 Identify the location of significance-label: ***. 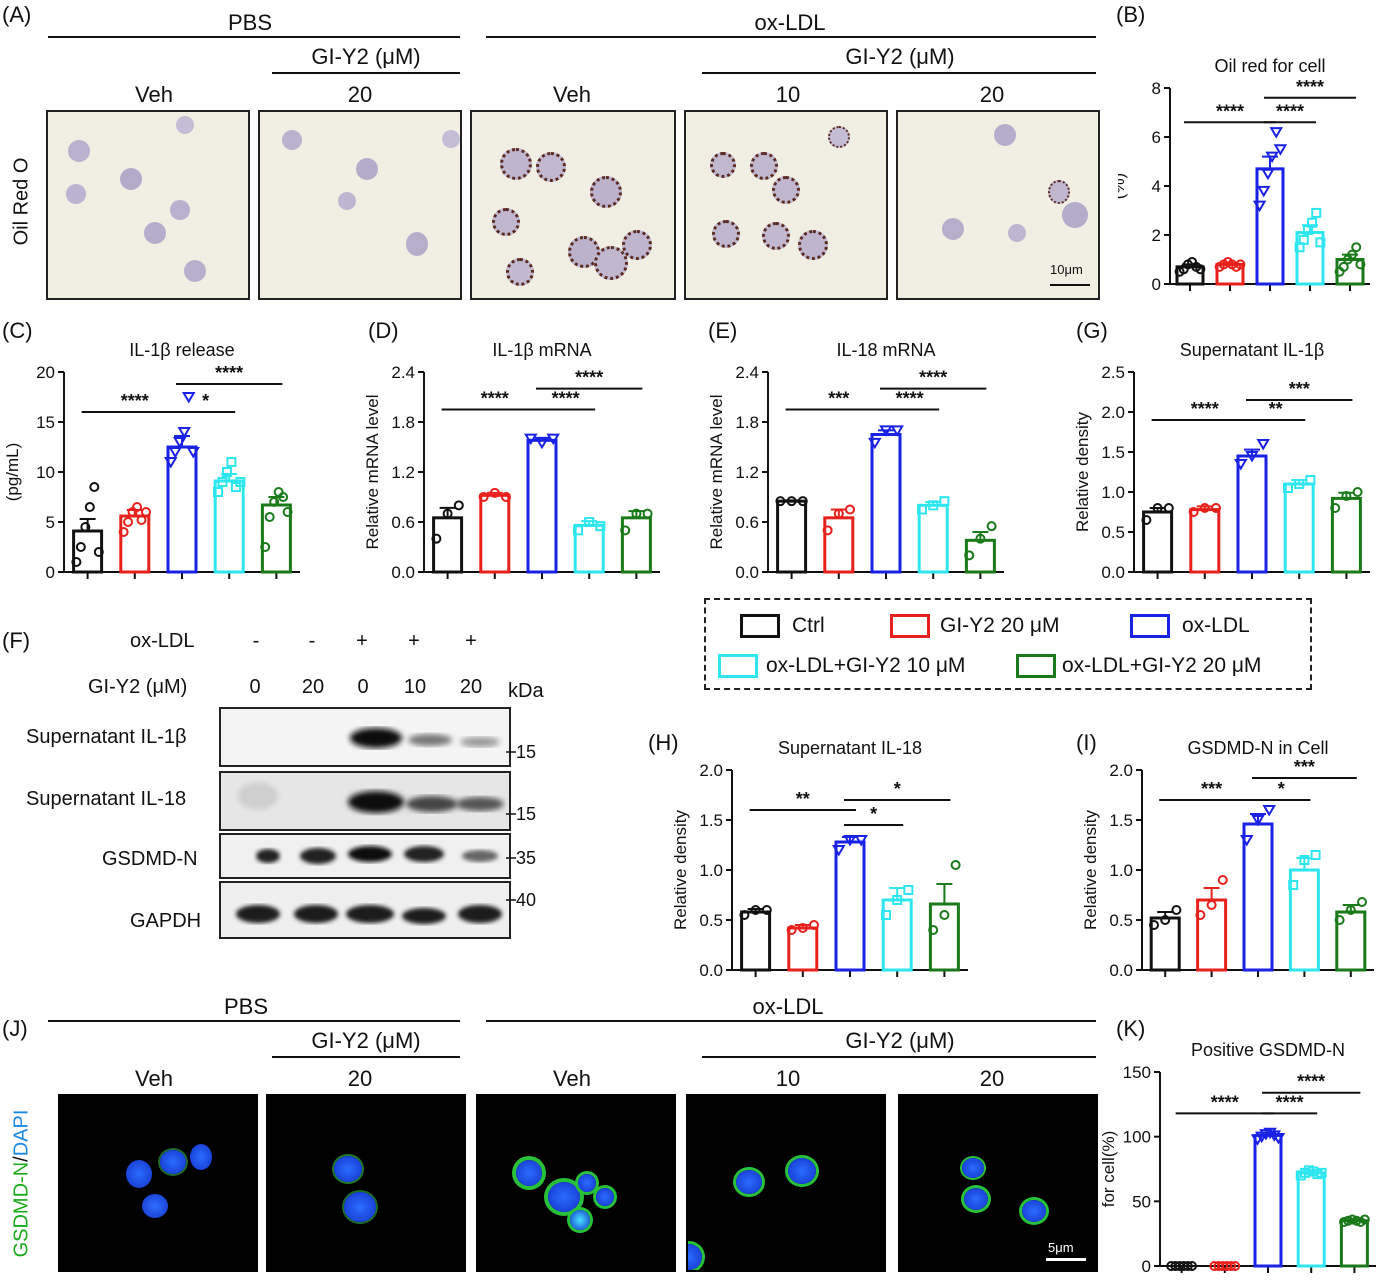
(1304, 767).